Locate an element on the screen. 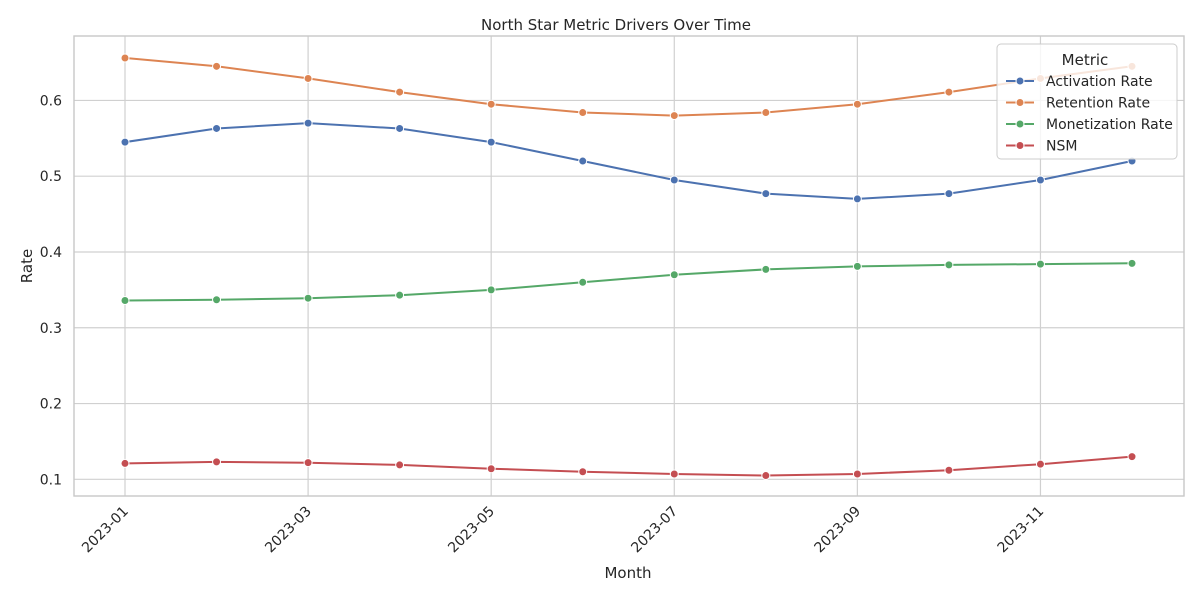 Image resolution: width=1200 pixels, height=604 pixels. x-tick-label: 2023-09 is located at coordinates (838, 530).